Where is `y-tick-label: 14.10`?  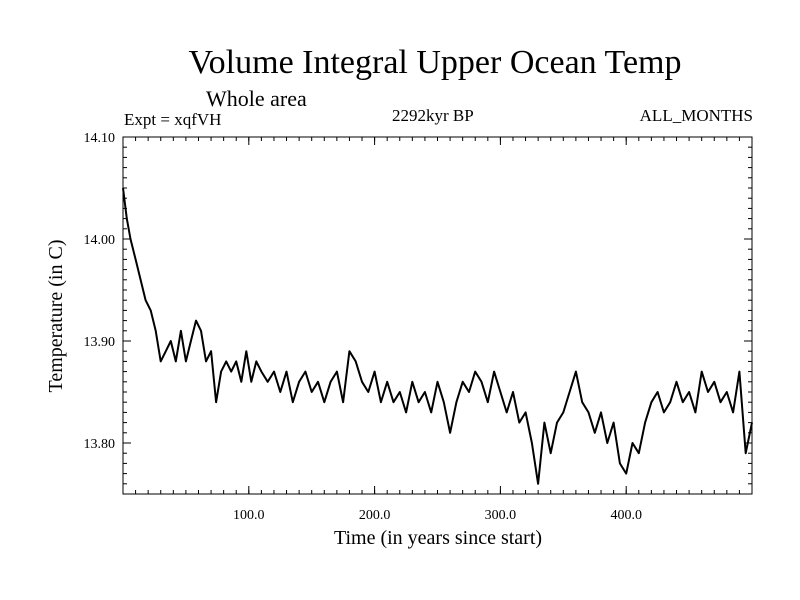
y-tick-label: 14.10 is located at coordinates (100, 138).